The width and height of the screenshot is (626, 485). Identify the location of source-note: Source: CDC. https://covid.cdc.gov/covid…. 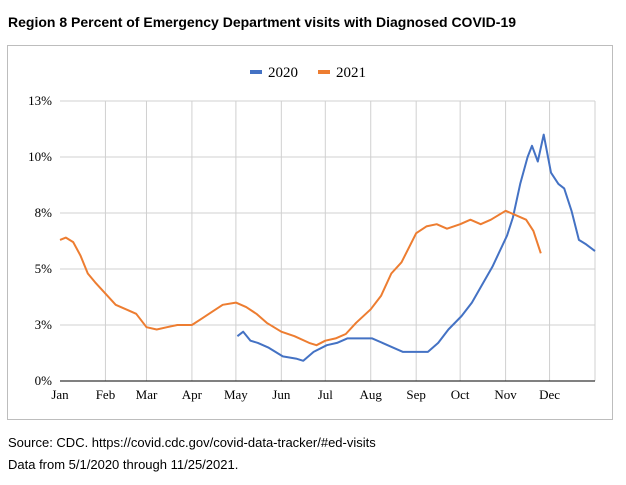
(192, 442).